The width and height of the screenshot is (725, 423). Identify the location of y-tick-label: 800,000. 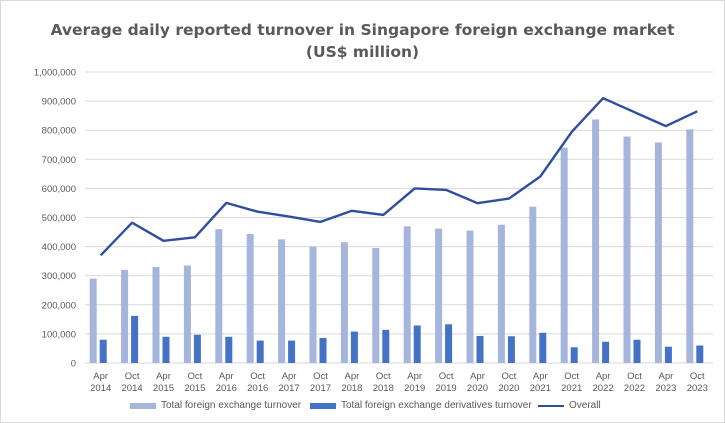
(59, 131).